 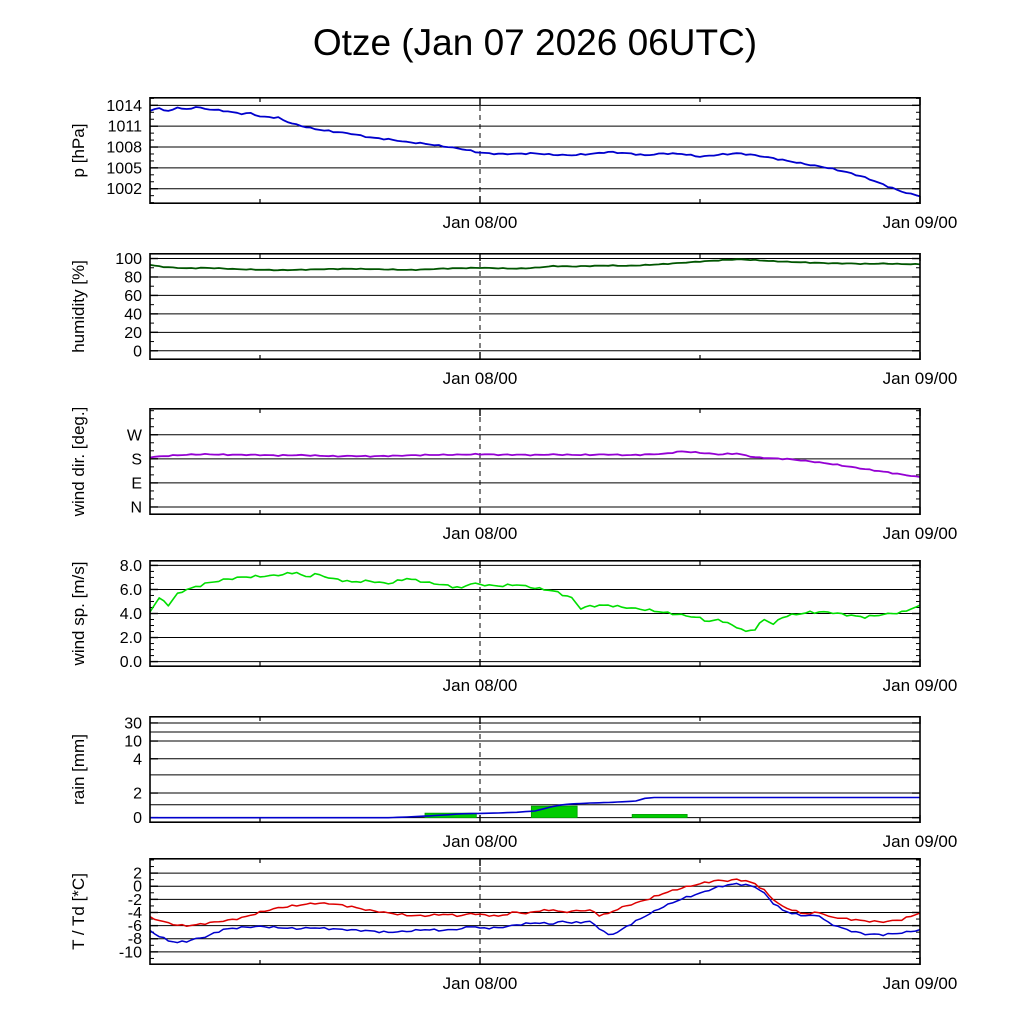 I want to click on series-wind-direction, so click(x=535, y=464).